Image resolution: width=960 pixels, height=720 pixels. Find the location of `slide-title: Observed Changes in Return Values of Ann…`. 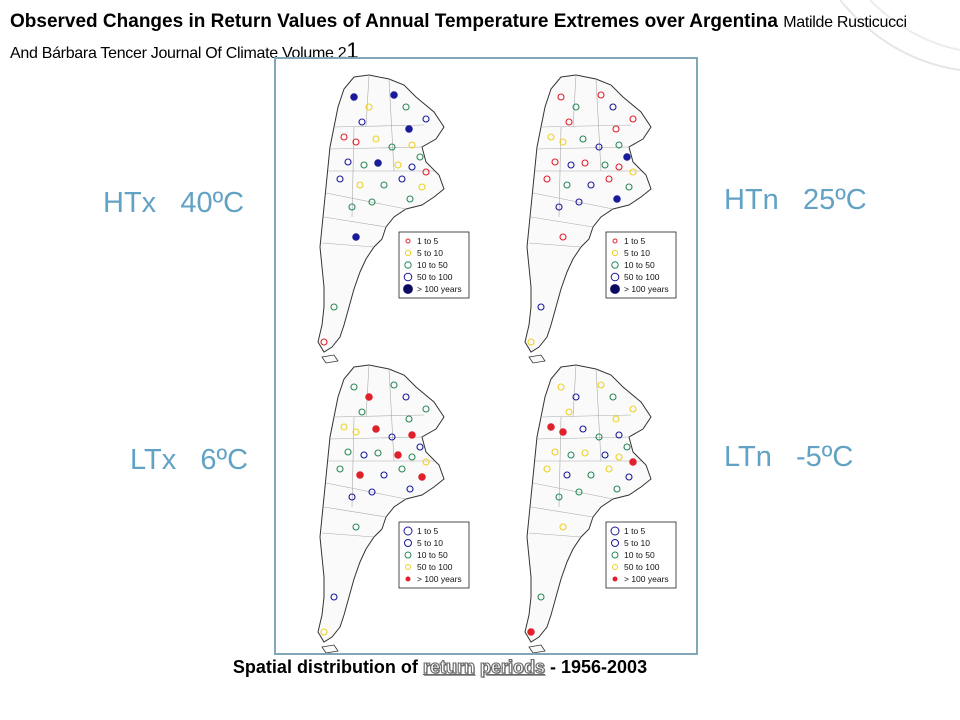

slide-title: Observed Changes in Return Values of Ann… is located at coordinates (460, 38).